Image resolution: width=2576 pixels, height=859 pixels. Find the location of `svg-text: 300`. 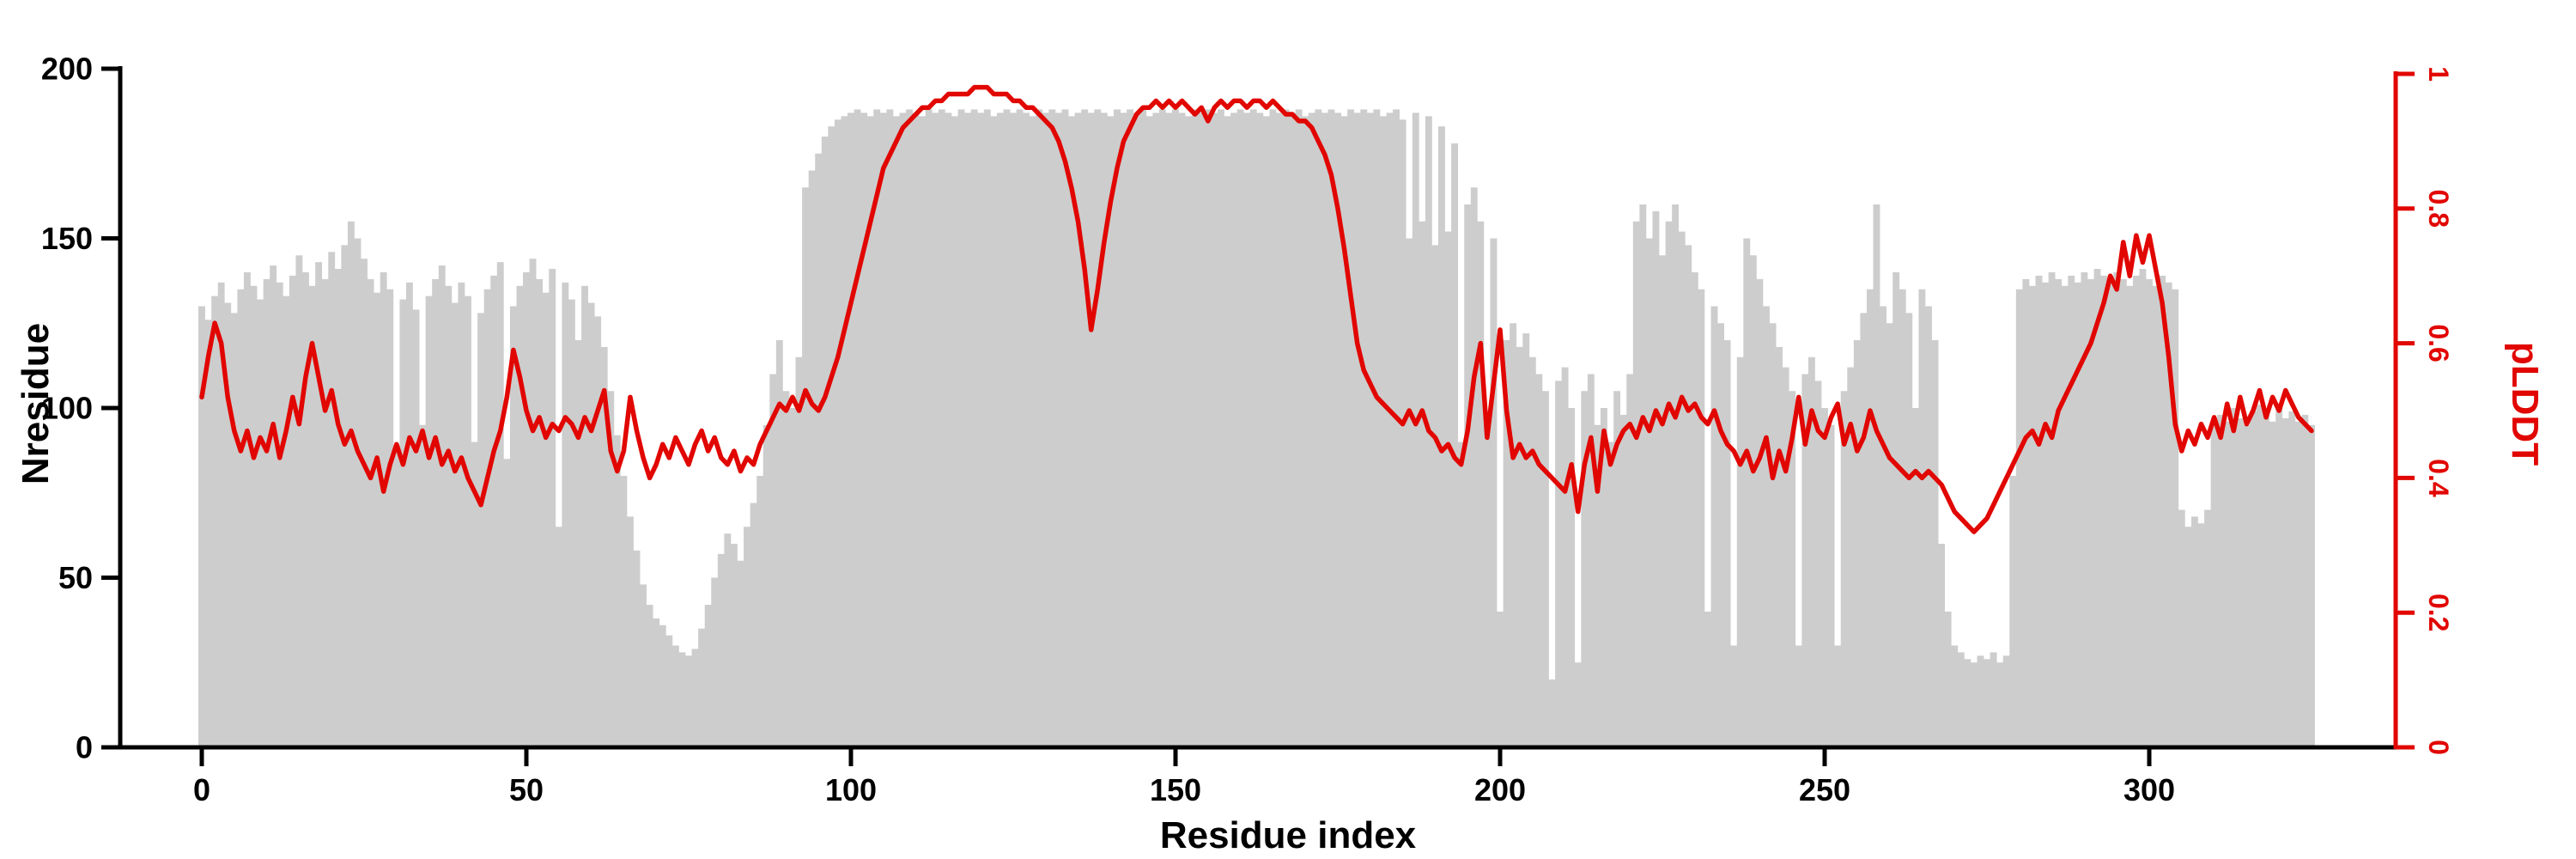

svg-text: 300 is located at coordinates (2149, 789).